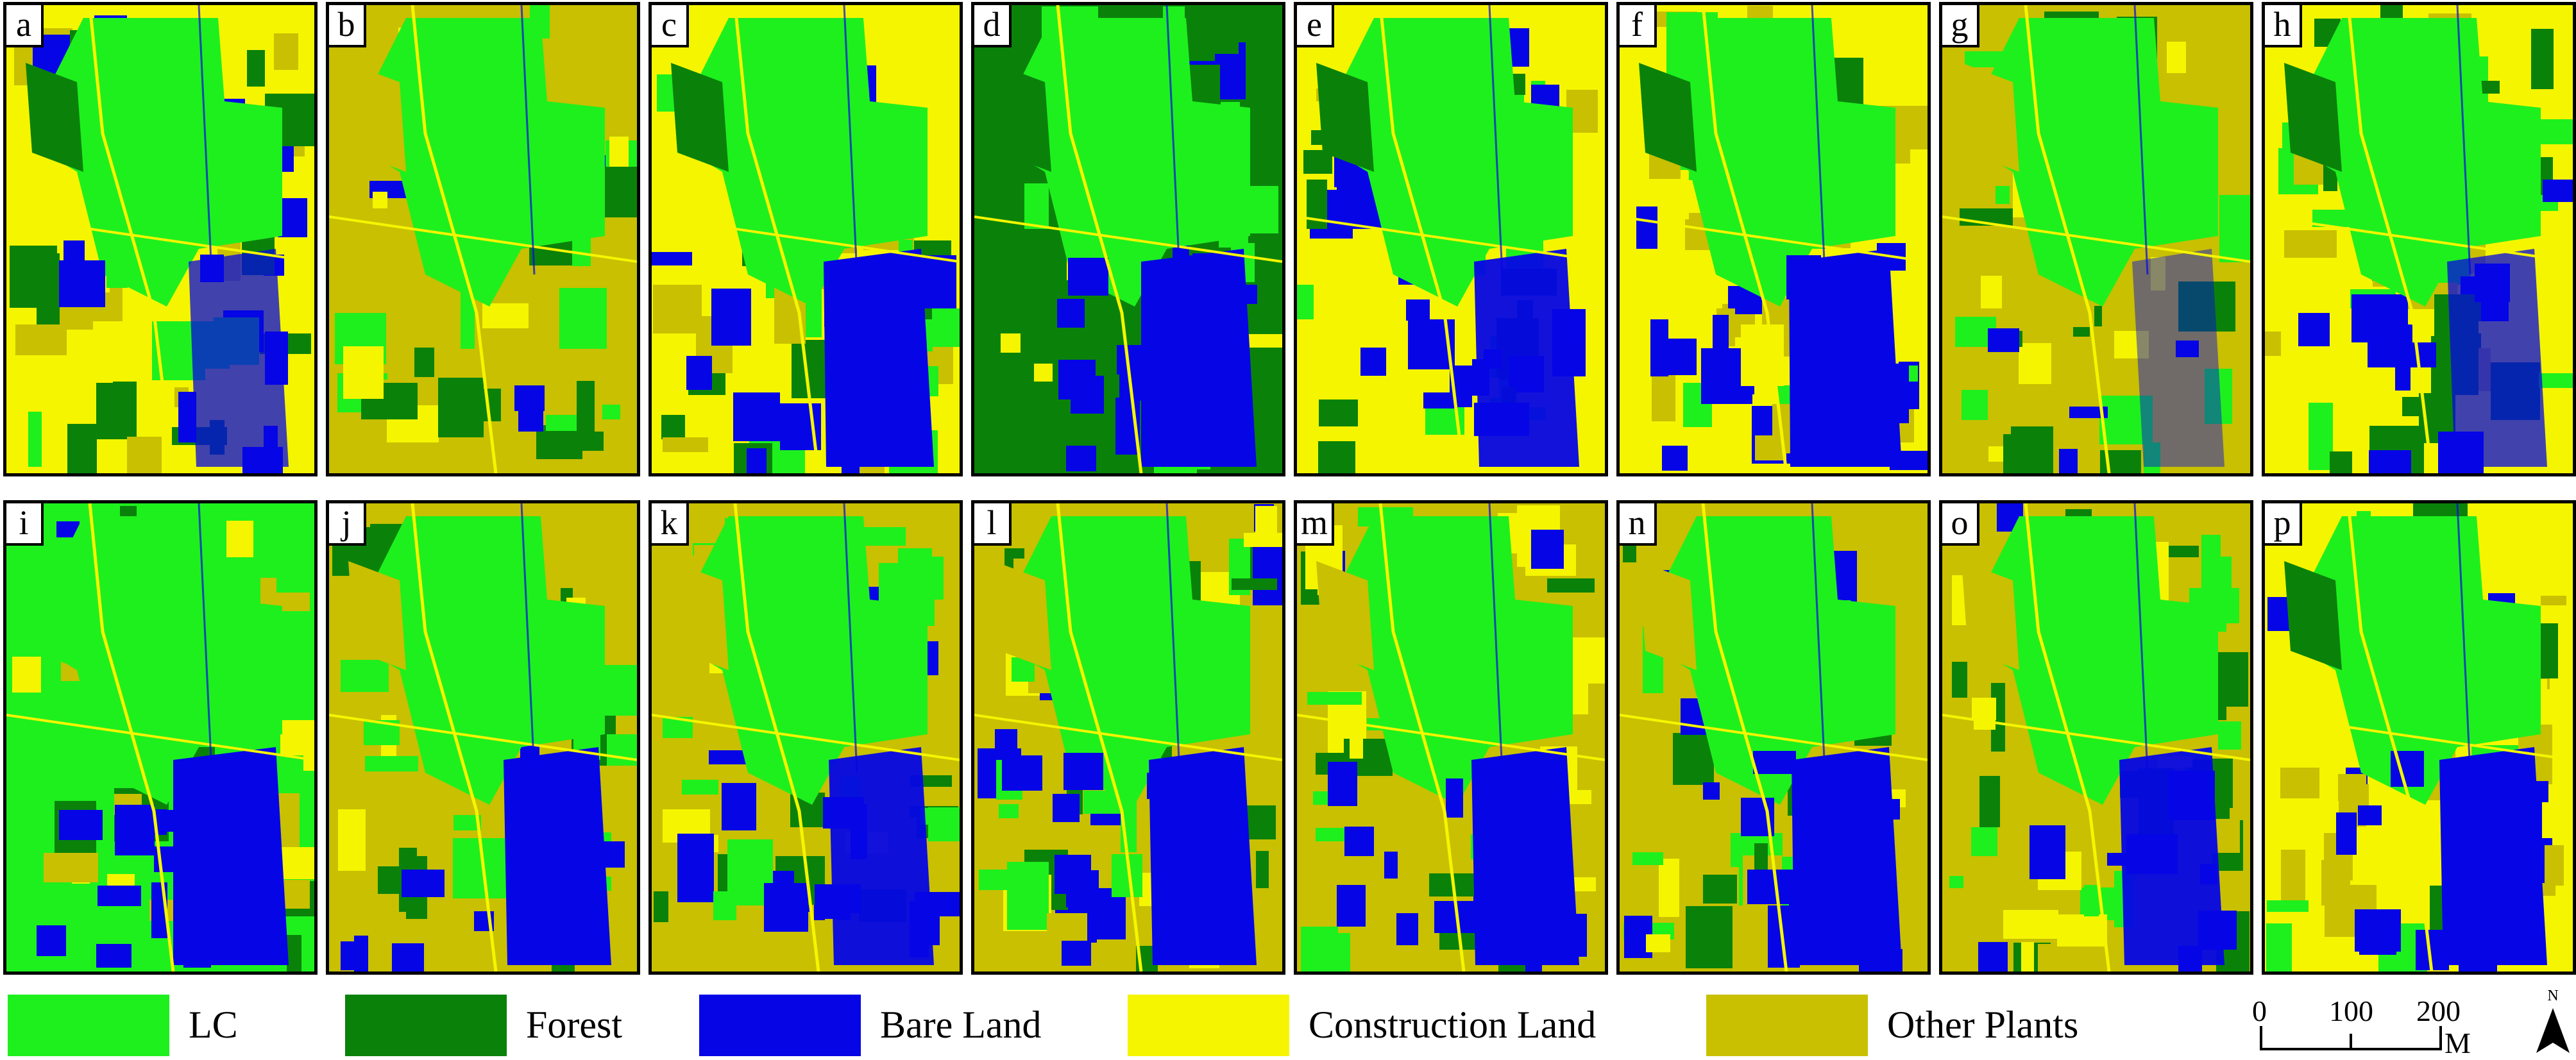  What do you see at coordinates (1638, 524) in the screenshot?
I see `panel-label-n: n` at bounding box center [1638, 524].